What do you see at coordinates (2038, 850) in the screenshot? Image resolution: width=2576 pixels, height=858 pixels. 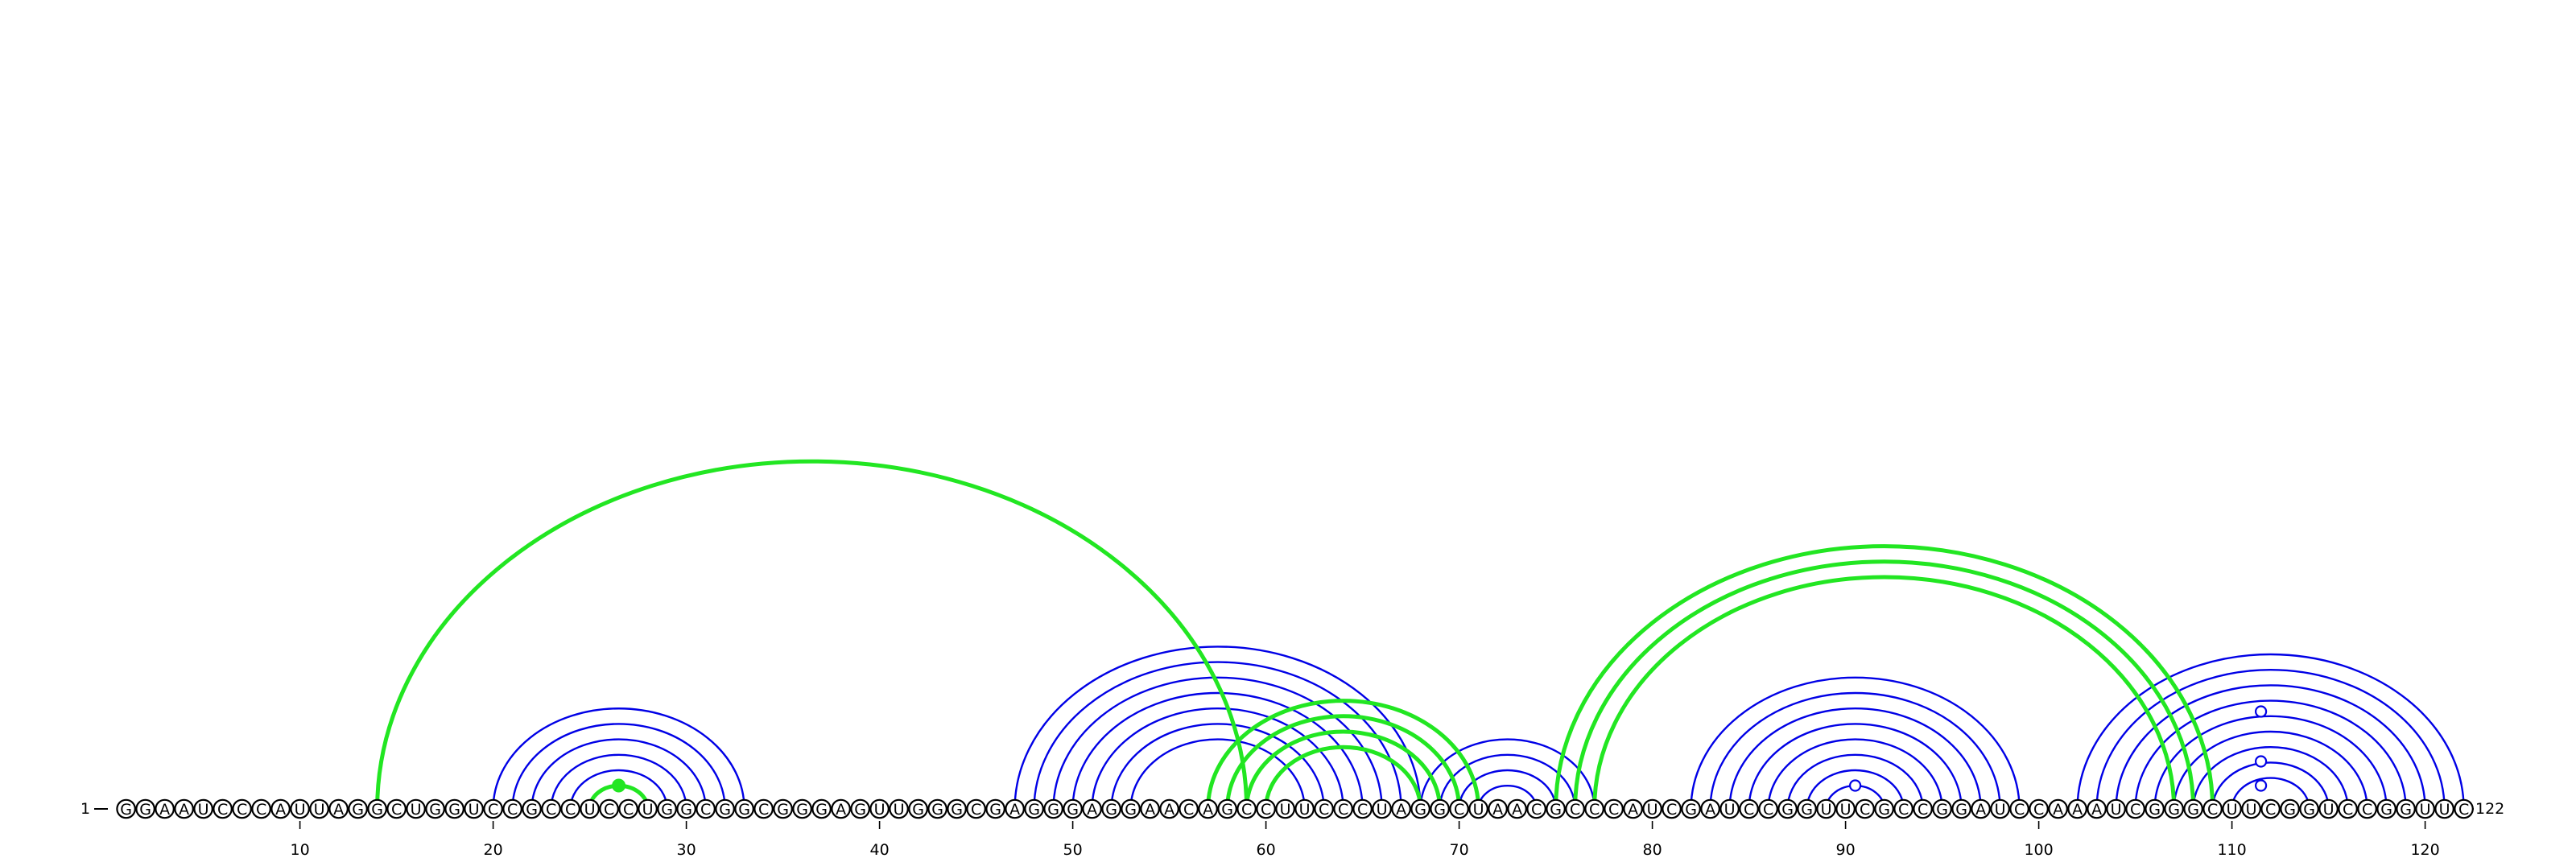 I see `tick-label: 100` at bounding box center [2038, 850].